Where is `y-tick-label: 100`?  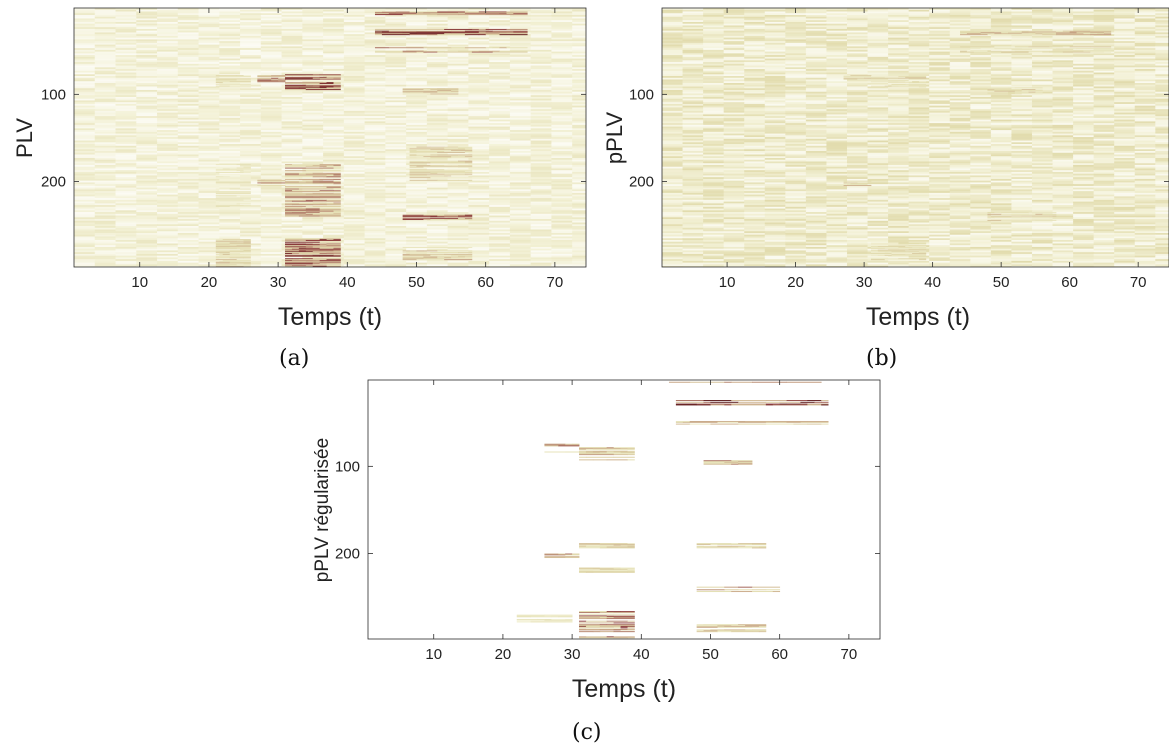
y-tick-label: 100 is located at coordinates (53, 94).